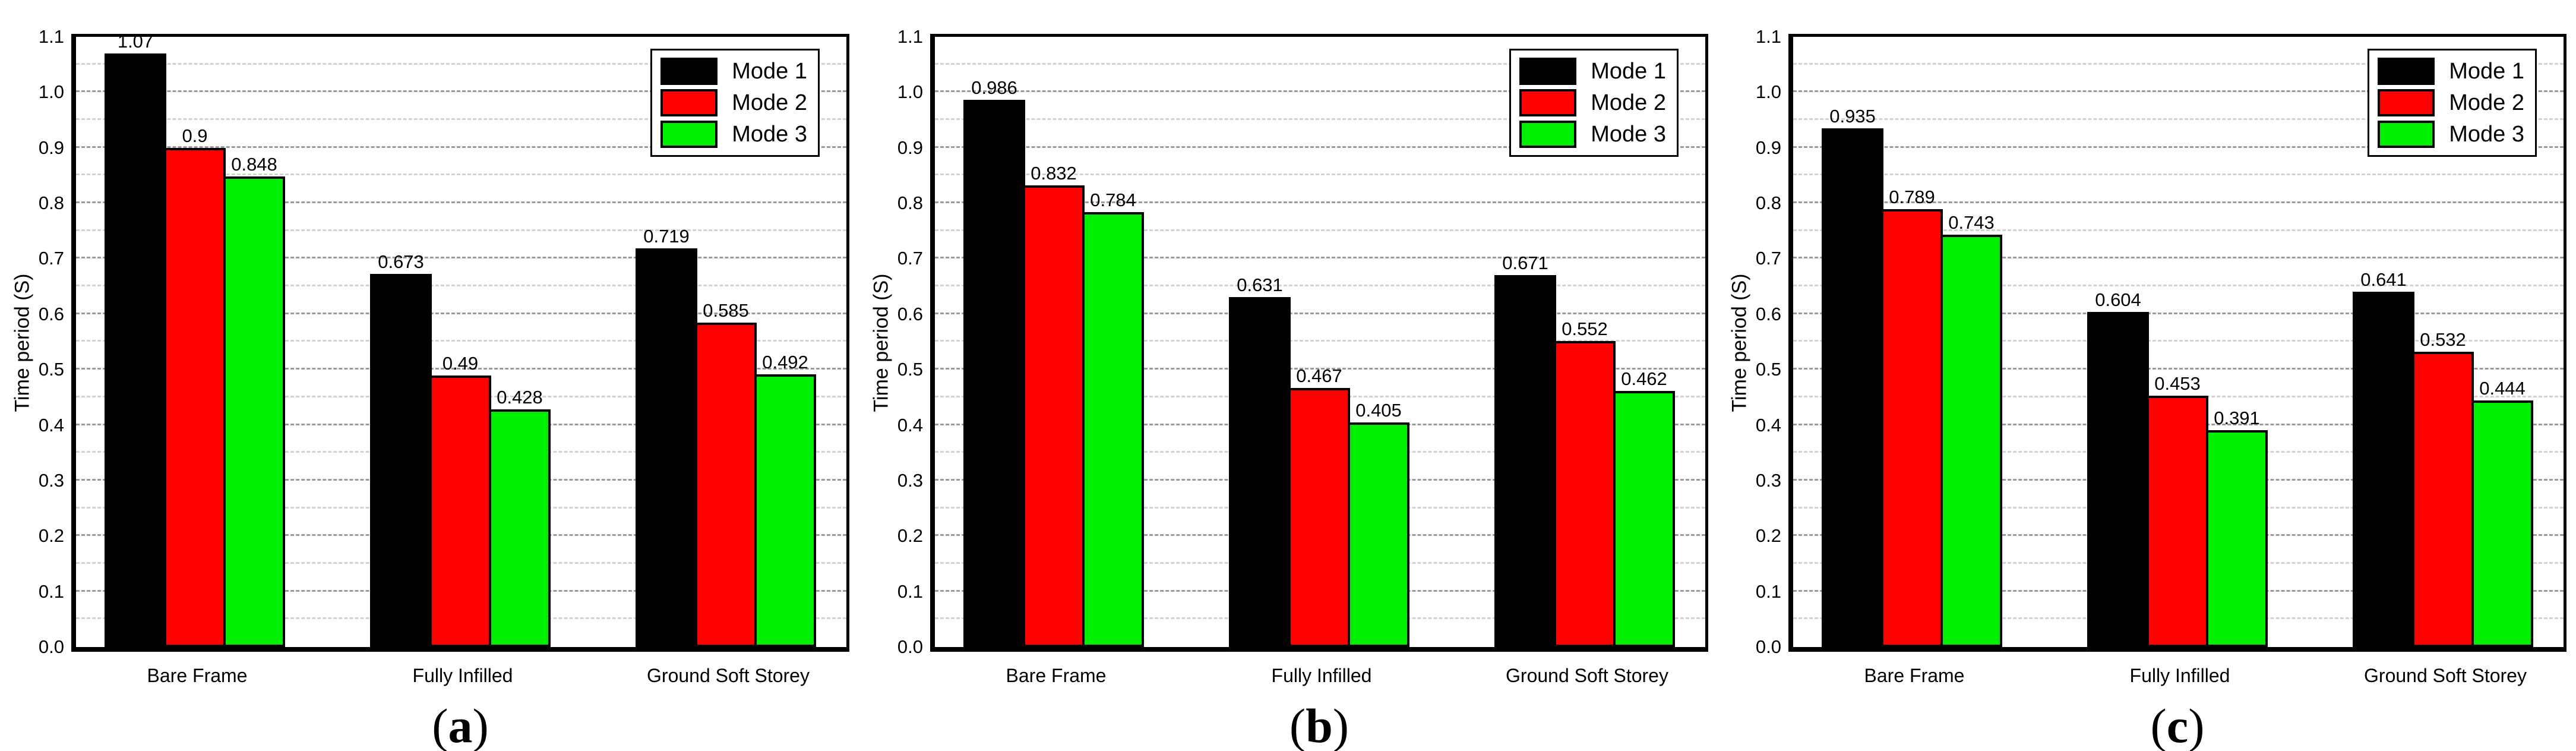  I want to click on legend-row: Mode 2, so click(733, 102).